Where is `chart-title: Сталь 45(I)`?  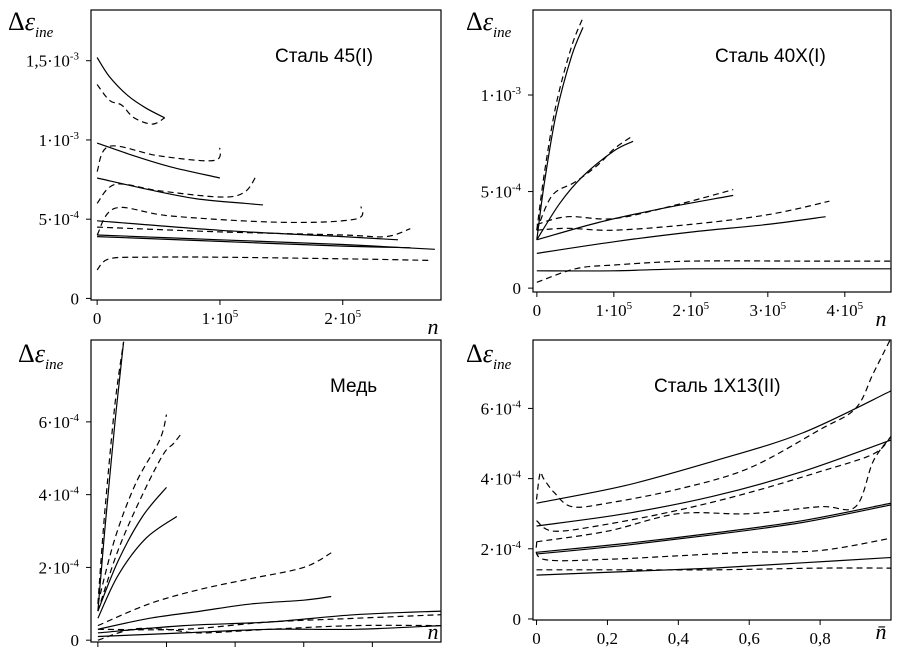 chart-title: Сталь 45(I) is located at coordinates (324, 56).